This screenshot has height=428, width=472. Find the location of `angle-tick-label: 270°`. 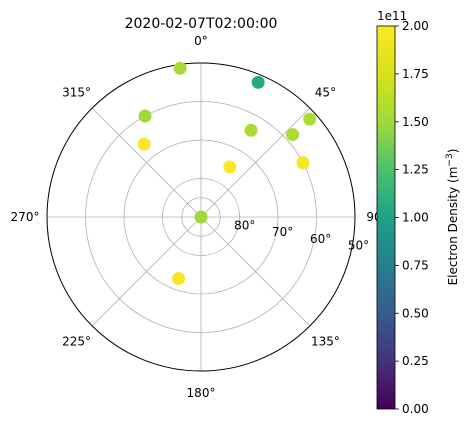

angle-tick-label: 270° is located at coordinates (25, 217).